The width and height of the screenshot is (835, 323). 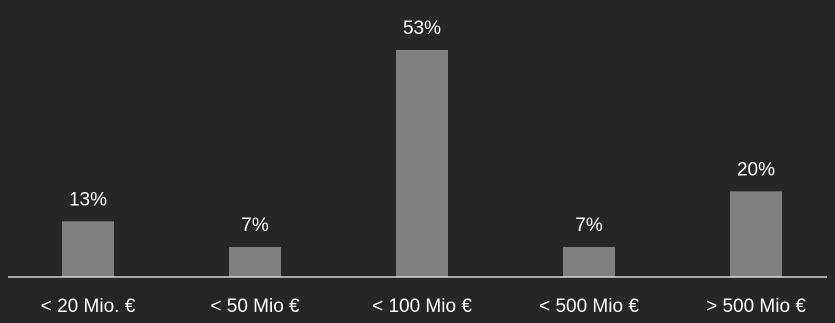 I want to click on x-tick-label-0: < 20 Mio. €, so click(x=88, y=306).